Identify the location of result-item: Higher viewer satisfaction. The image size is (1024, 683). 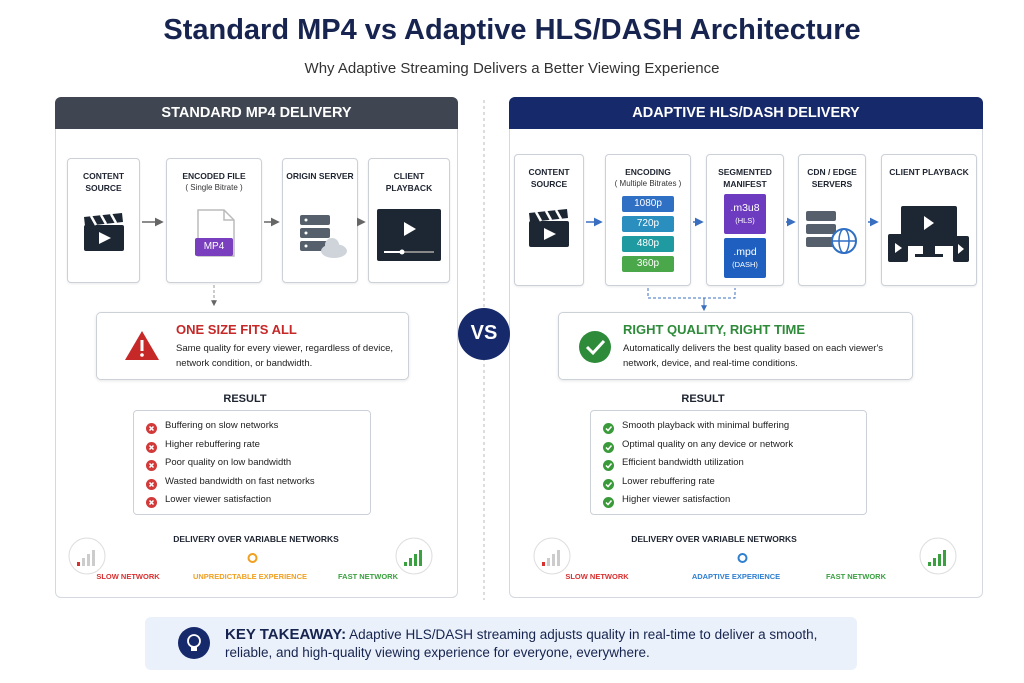
(676, 499).